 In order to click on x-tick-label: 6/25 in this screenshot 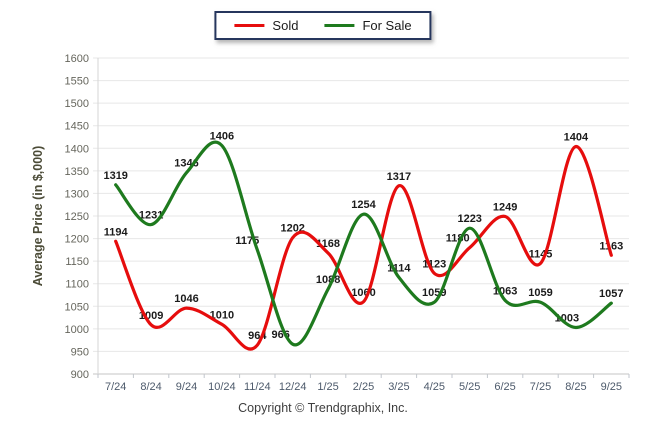, I will do `click(504, 387)`.